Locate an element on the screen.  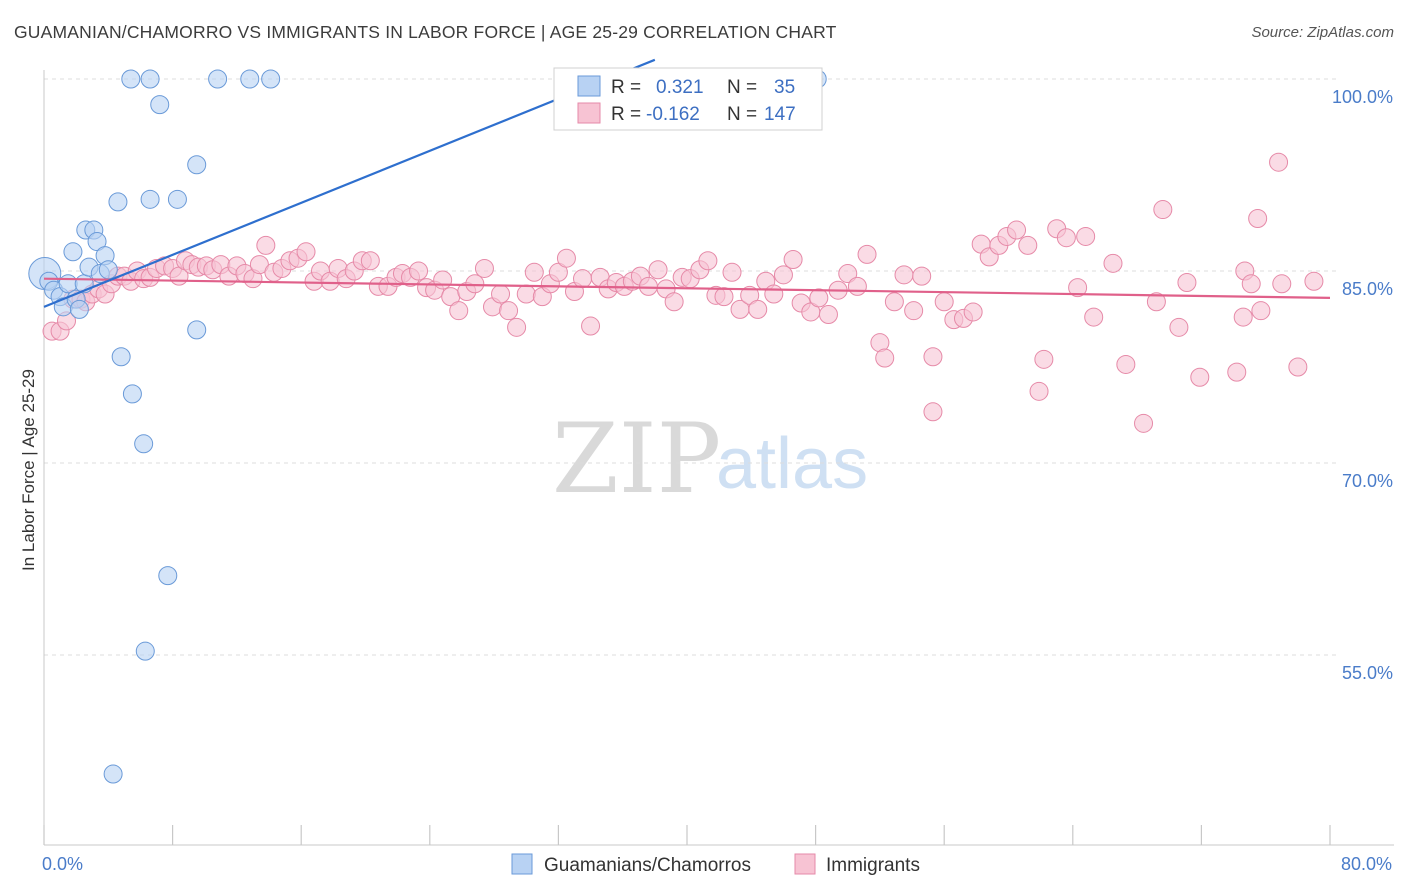
y-axis-label: In Labor Force | Age 25-29 is located at coordinates (28, 470).